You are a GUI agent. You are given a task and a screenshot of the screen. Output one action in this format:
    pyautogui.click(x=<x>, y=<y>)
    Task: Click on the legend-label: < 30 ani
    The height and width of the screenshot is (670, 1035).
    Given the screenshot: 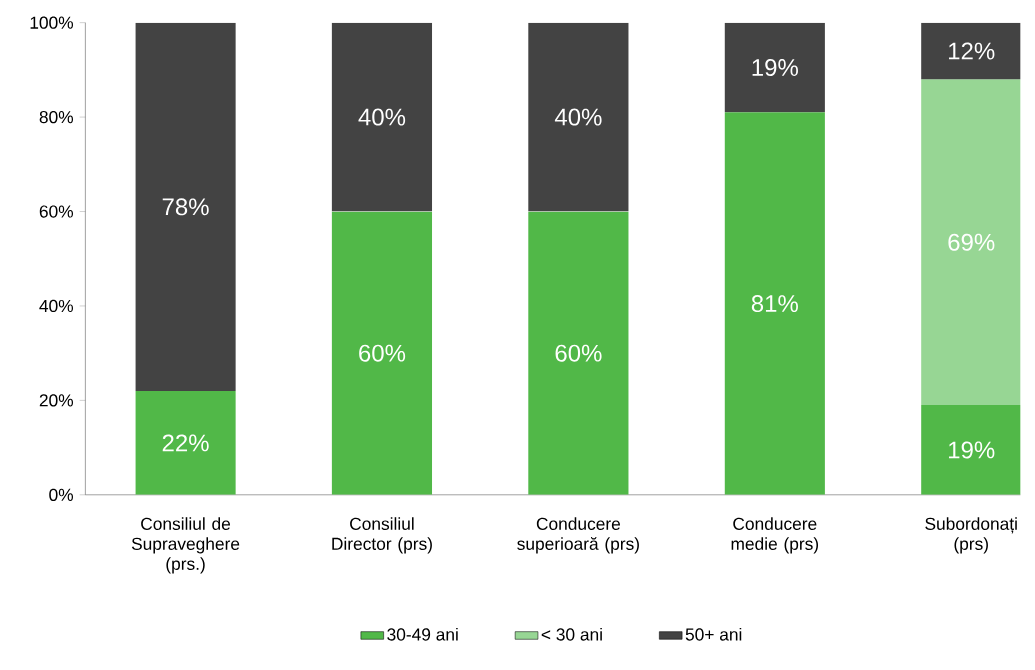 What is the action you would take?
    pyautogui.click(x=571, y=634)
    